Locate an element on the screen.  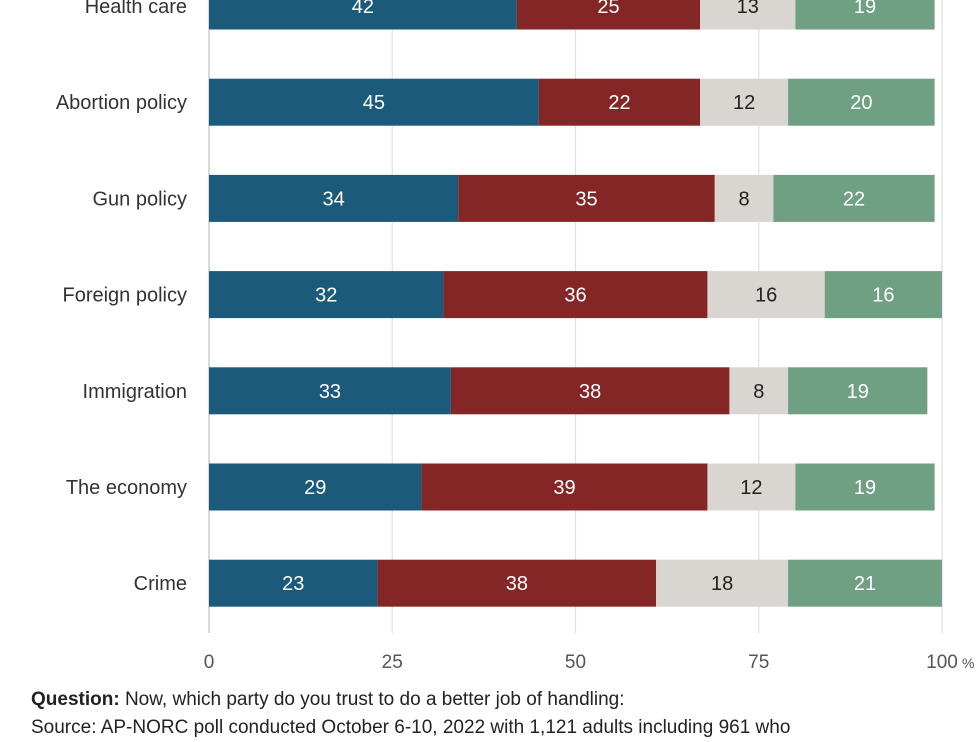
bar-value-label: 32 is located at coordinates (326, 296).